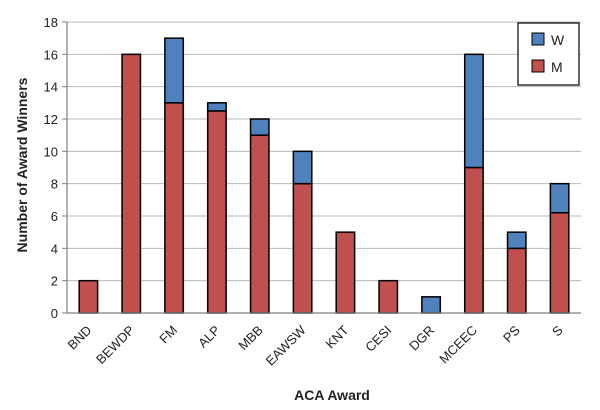 The width and height of the screenshot is (600, 410). Describe the element at coordinates (259, 127) in the screenshot. I see `bar-w-mbb` at that location.